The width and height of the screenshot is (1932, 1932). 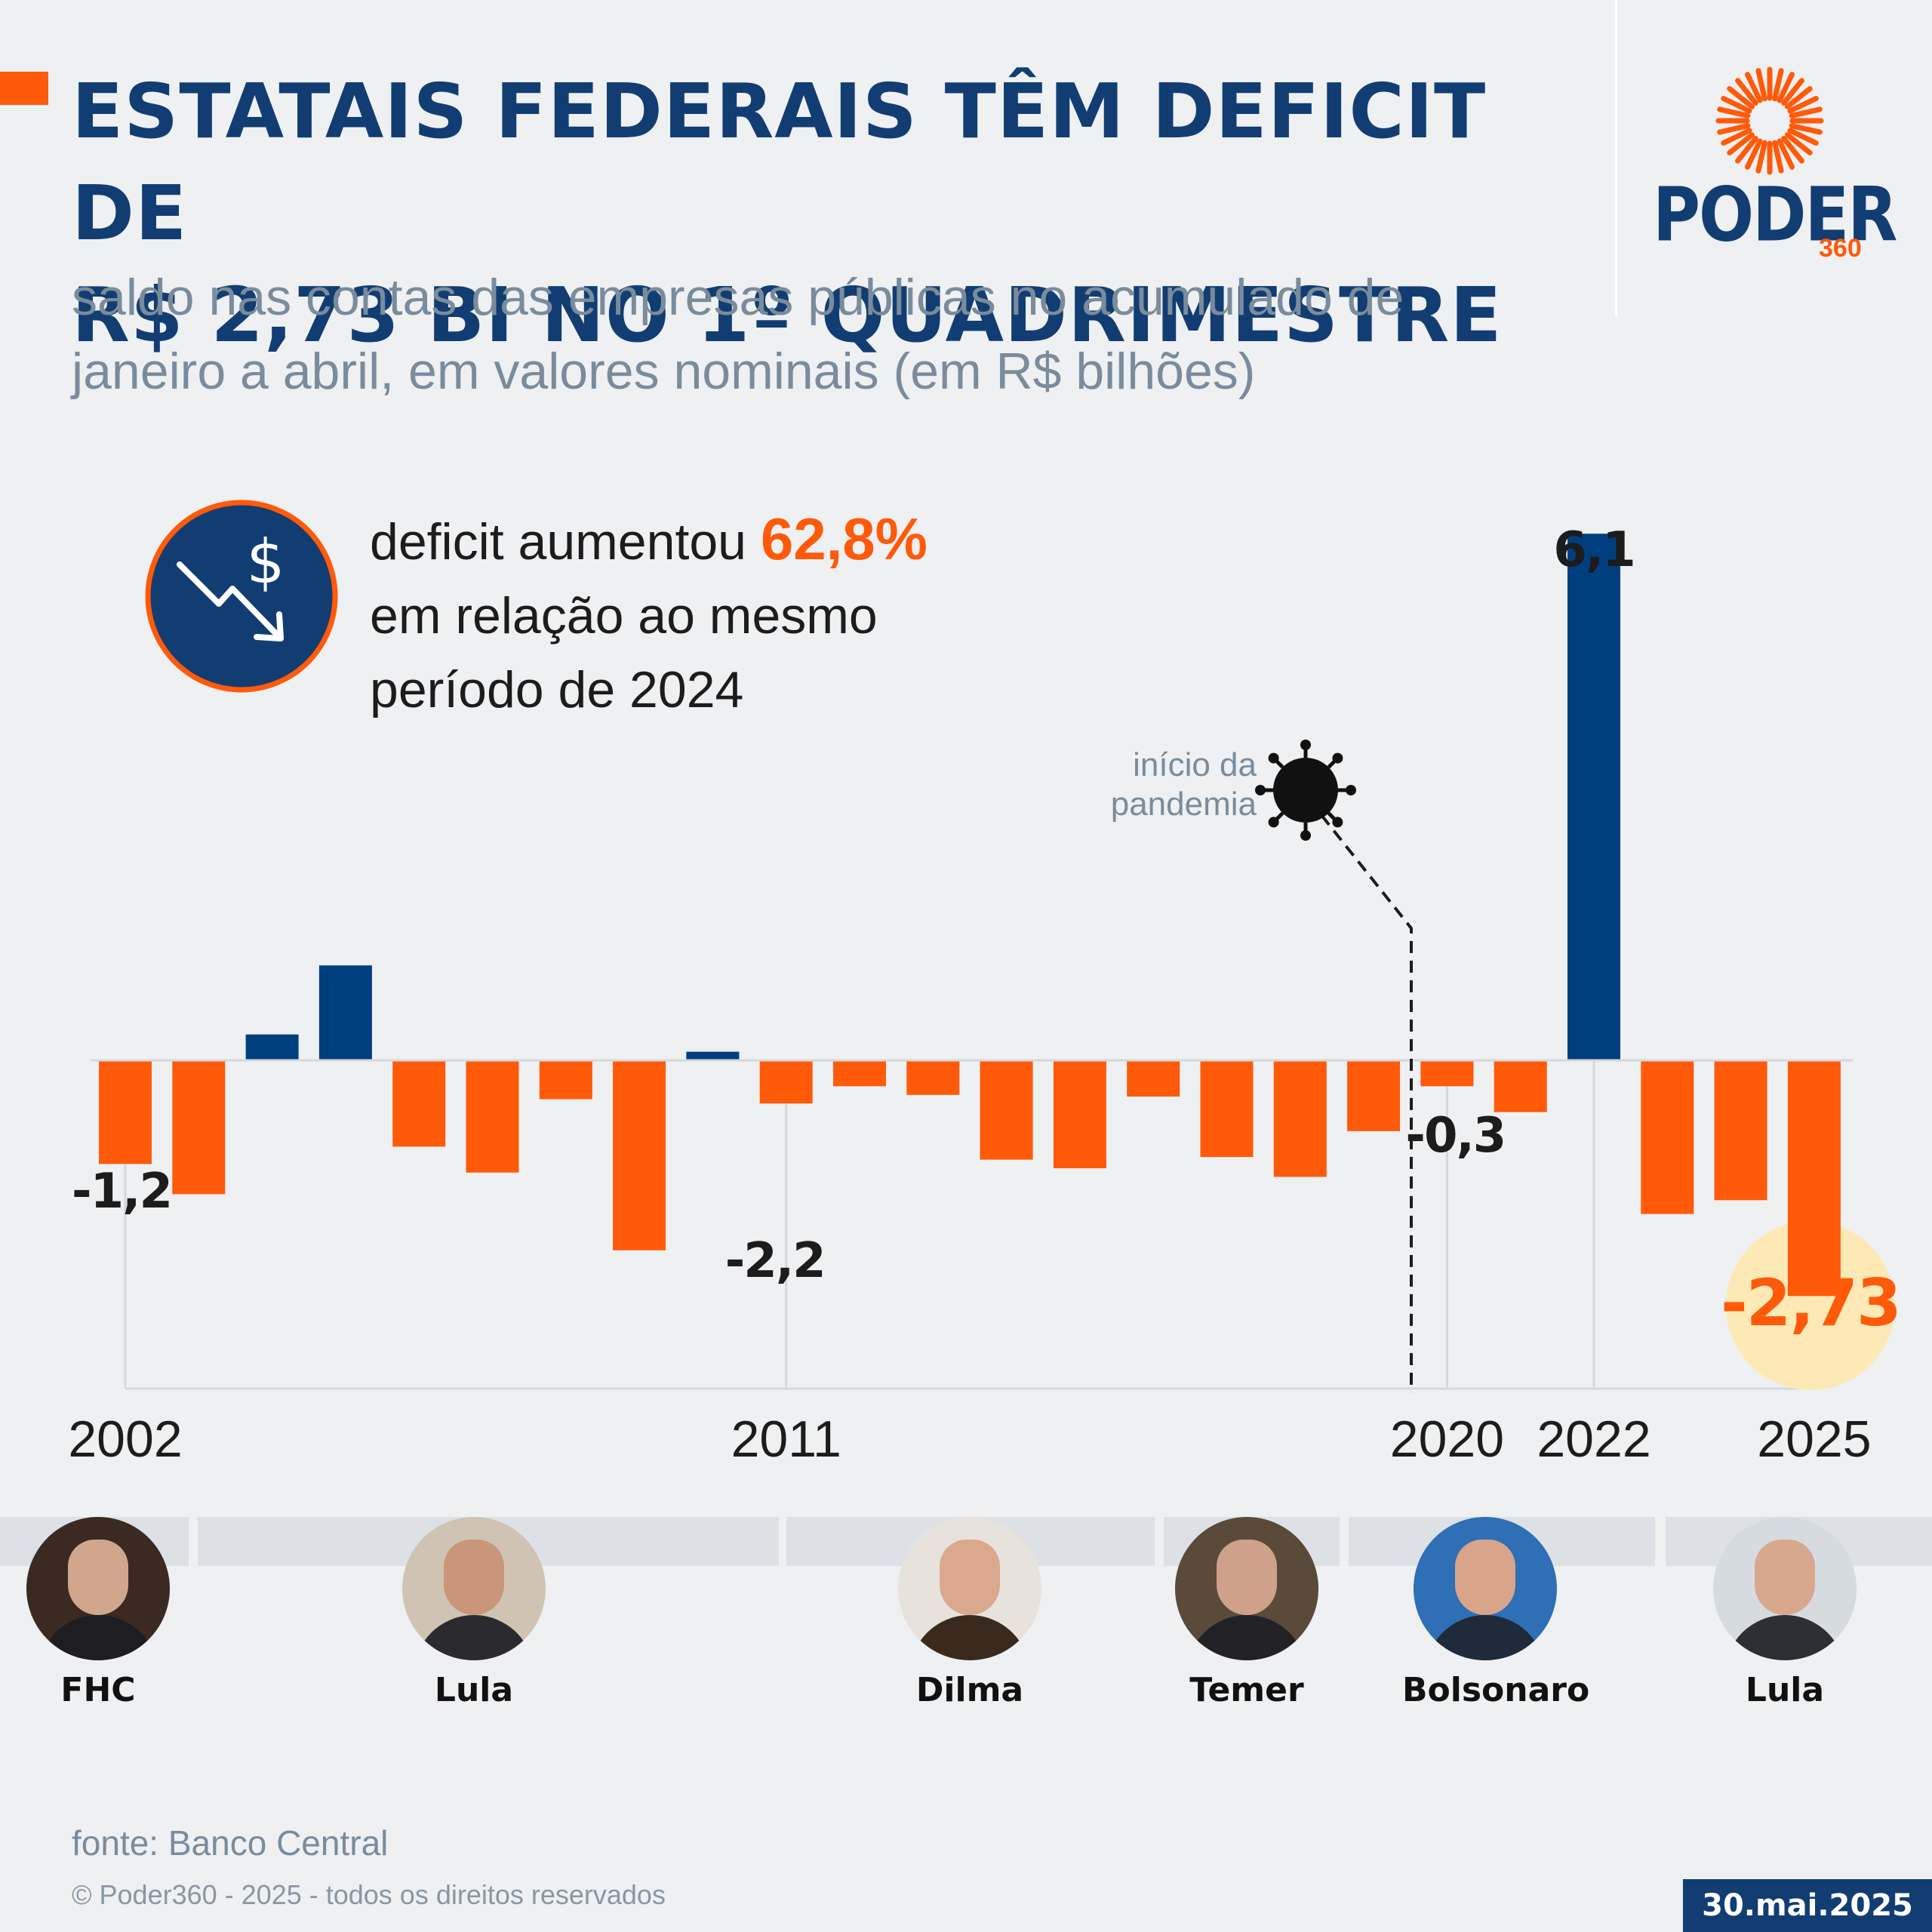 I want to click on bar-2002, so click(x=125, y=1112).